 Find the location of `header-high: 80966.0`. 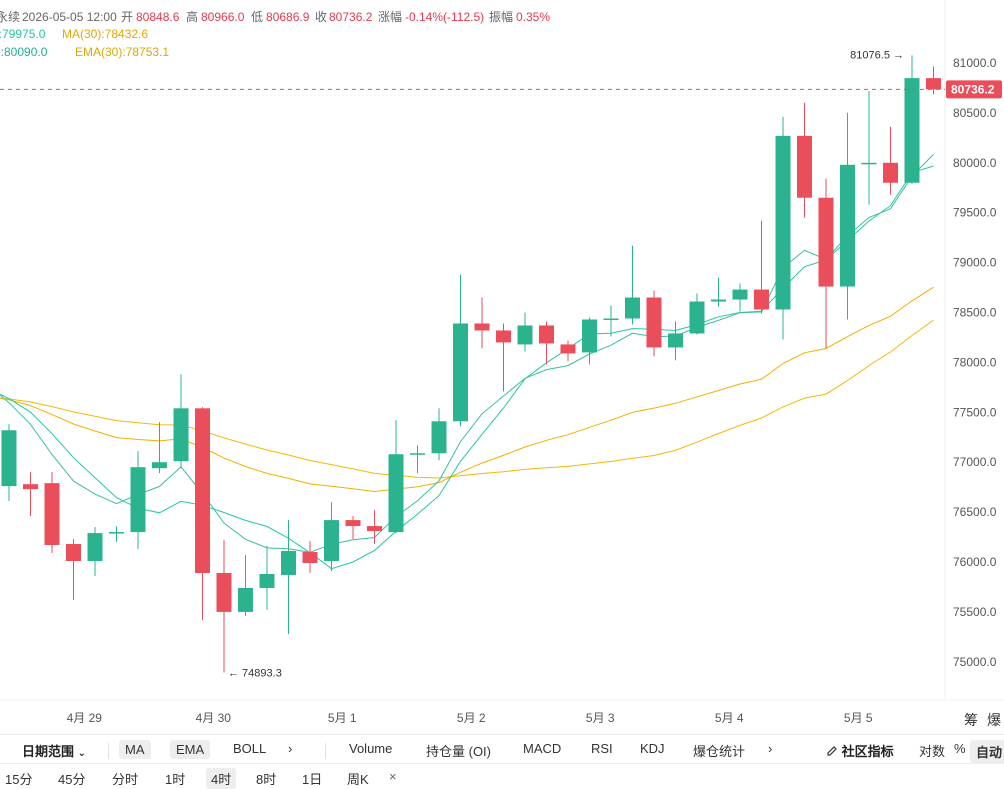

header-high: 80966.0 is located at coordinates (223, 17).